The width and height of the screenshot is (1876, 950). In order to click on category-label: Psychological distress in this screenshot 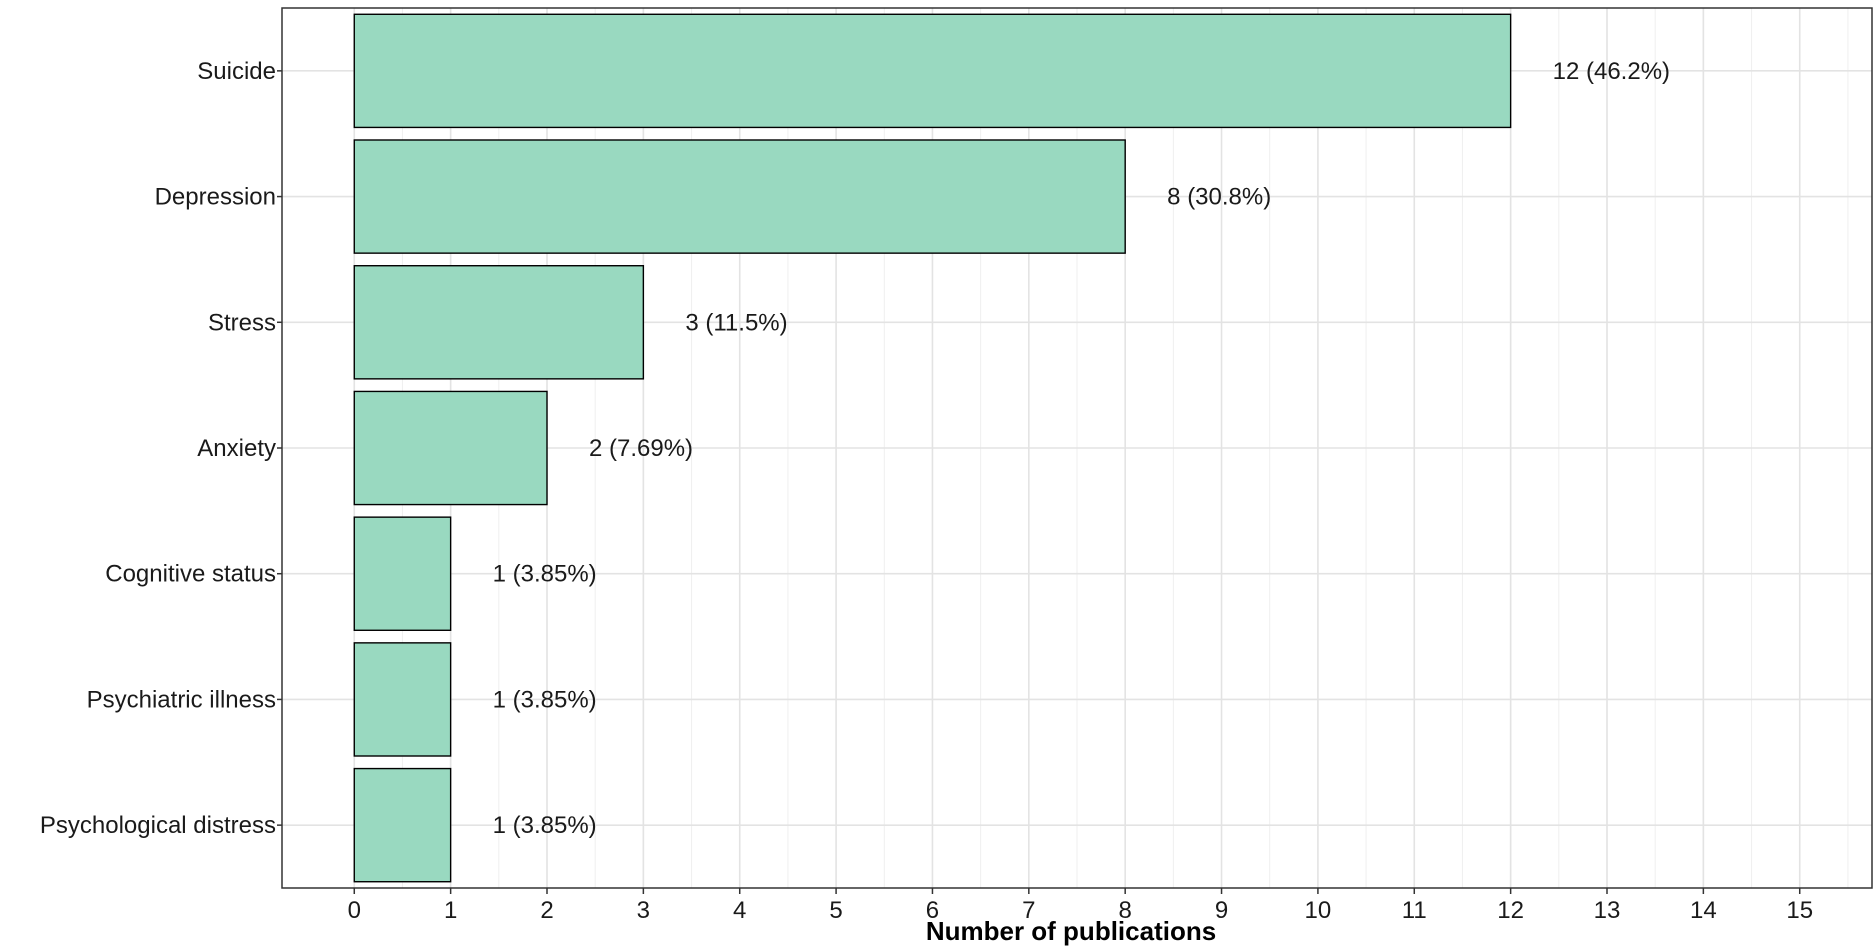, I will do `click(158, 825)`.